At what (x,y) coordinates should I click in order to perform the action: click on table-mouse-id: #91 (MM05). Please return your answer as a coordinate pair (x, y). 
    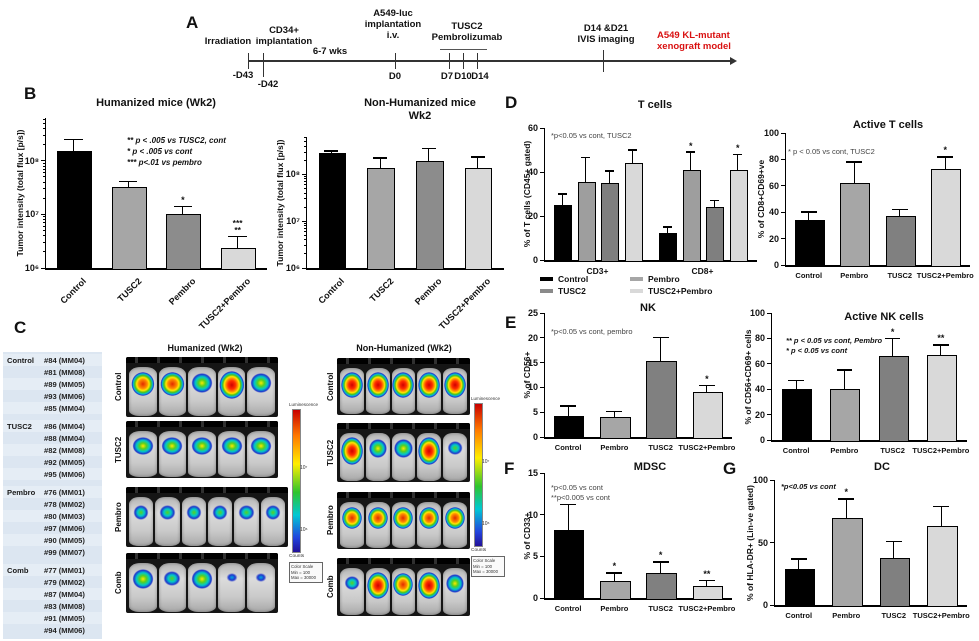
    Looking at the image, I should click on (64, 618).